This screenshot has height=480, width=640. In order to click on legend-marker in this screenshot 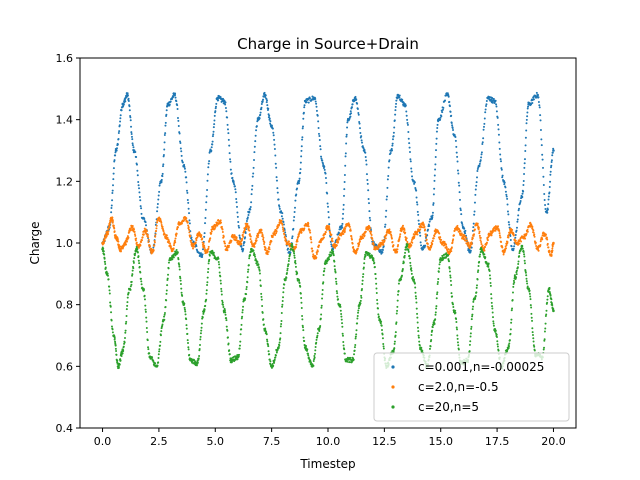, I will do `click(393, 387)`.